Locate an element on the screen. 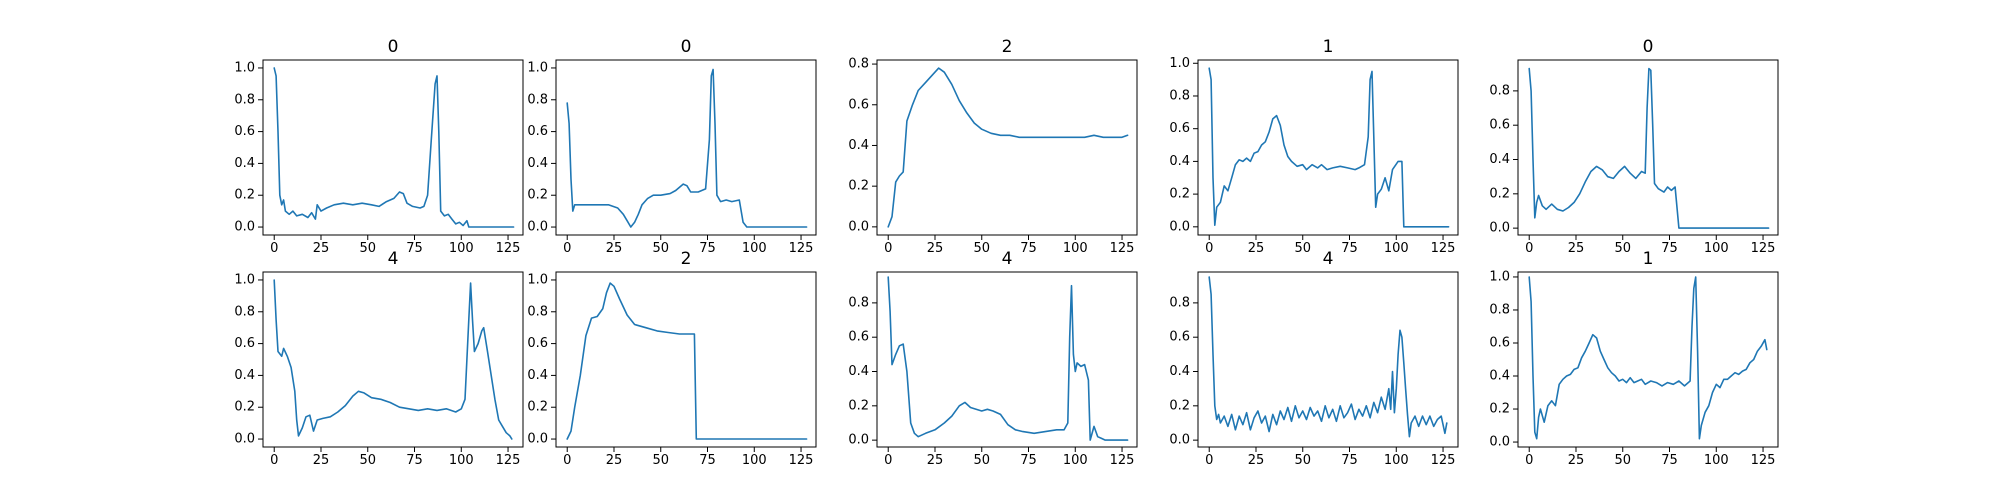 This screenshot has height=500, width=2000. subplot-5: 0 25 50 75 100 125 0.0 0.2 0.4 0.6 0.8 0 is located at coordinates (1634, 146).